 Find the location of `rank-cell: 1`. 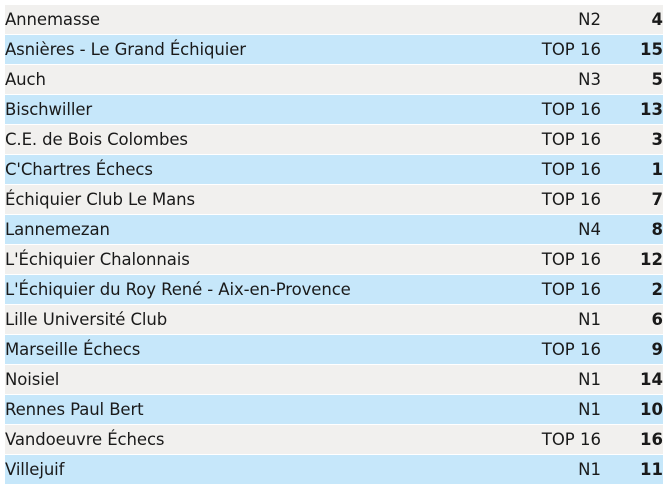

rank-cell: 1 is located at coordinates (632, 169).